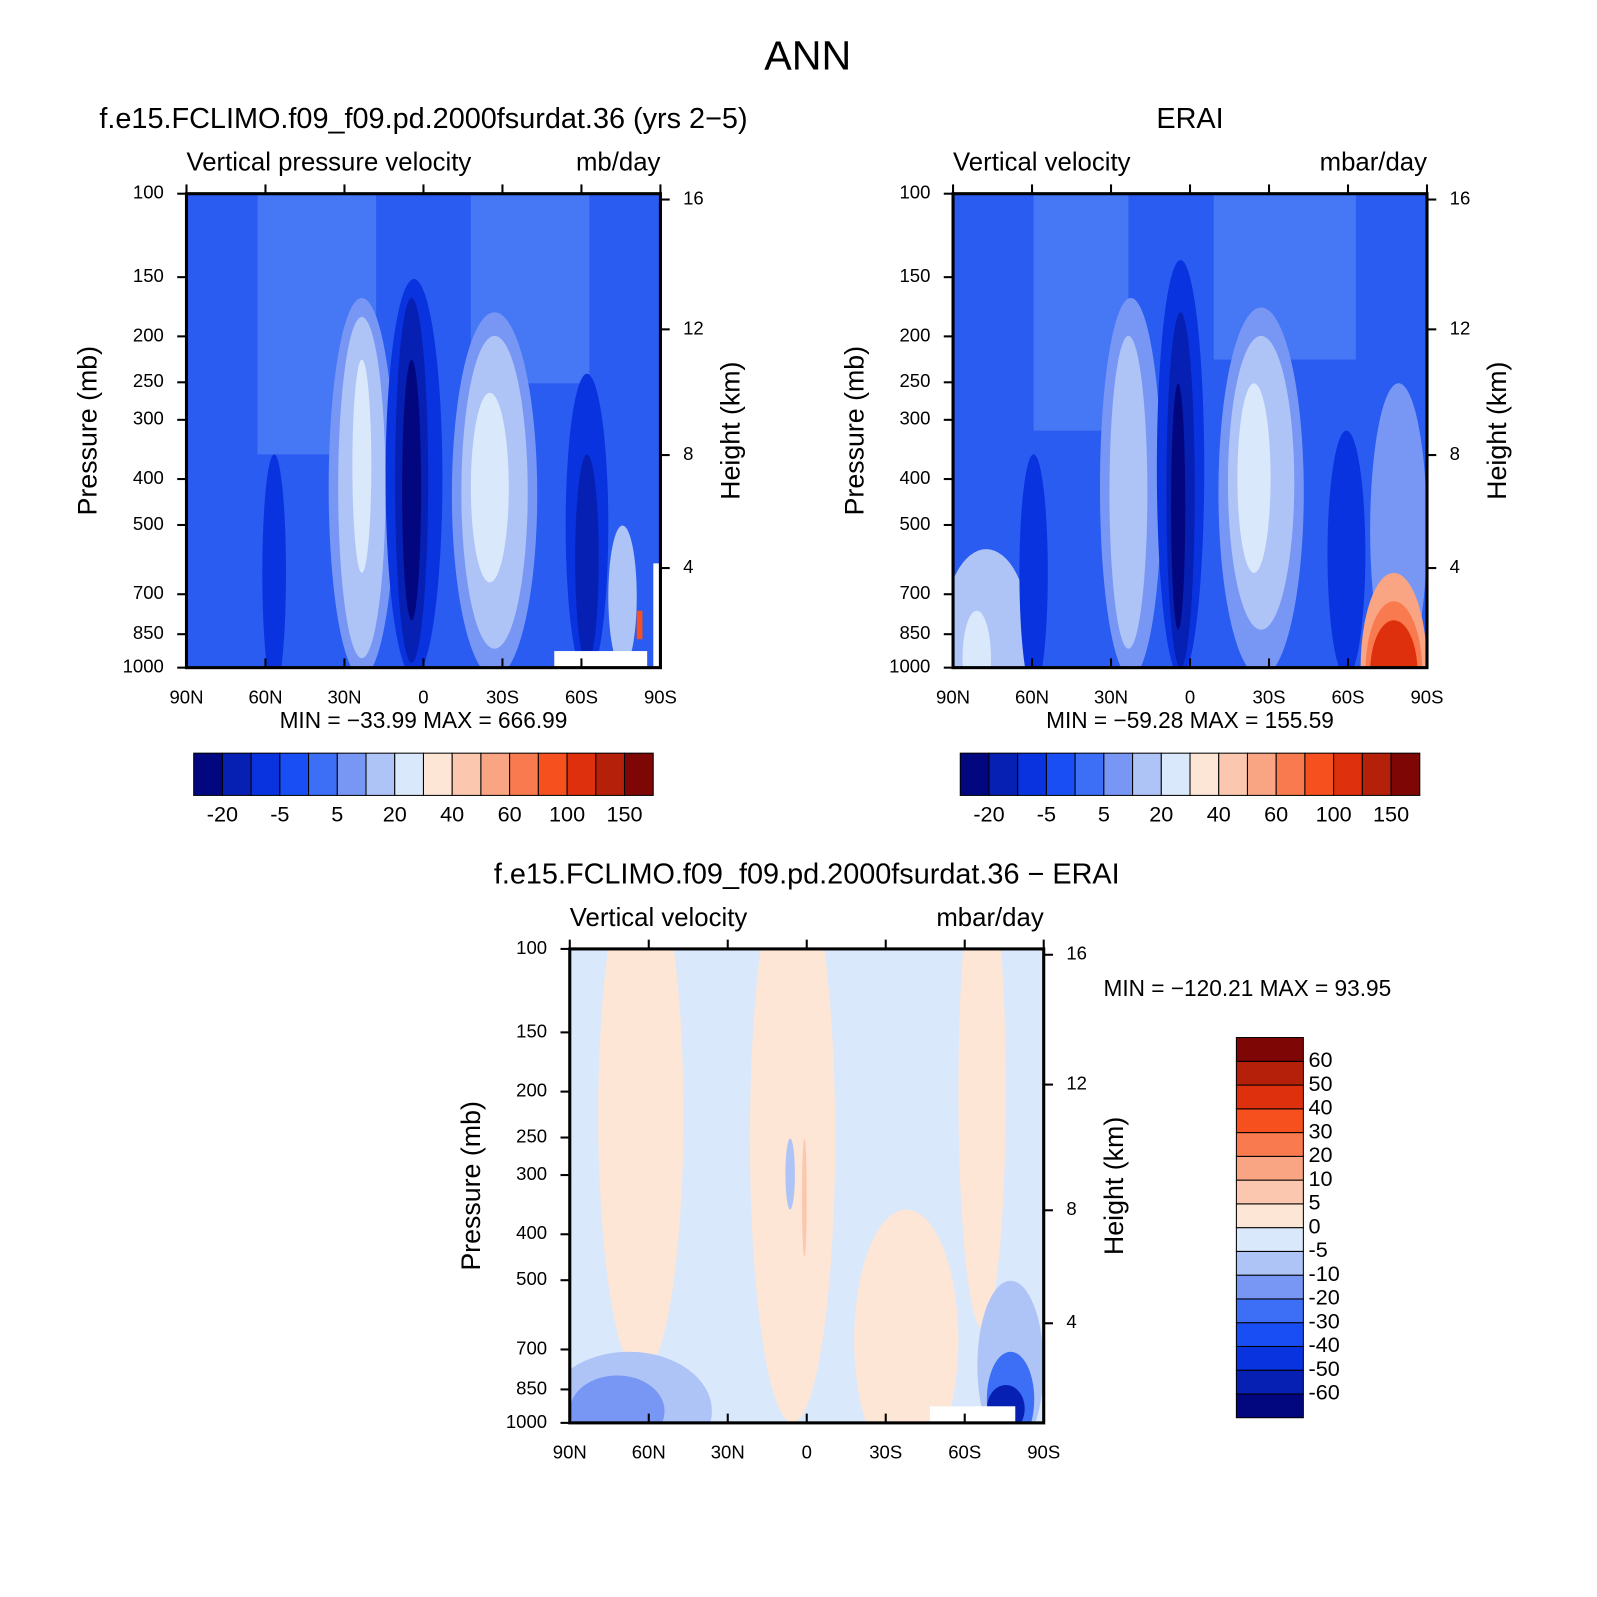  I want to click on subtitle-right: mb/day, so click(618, 163).